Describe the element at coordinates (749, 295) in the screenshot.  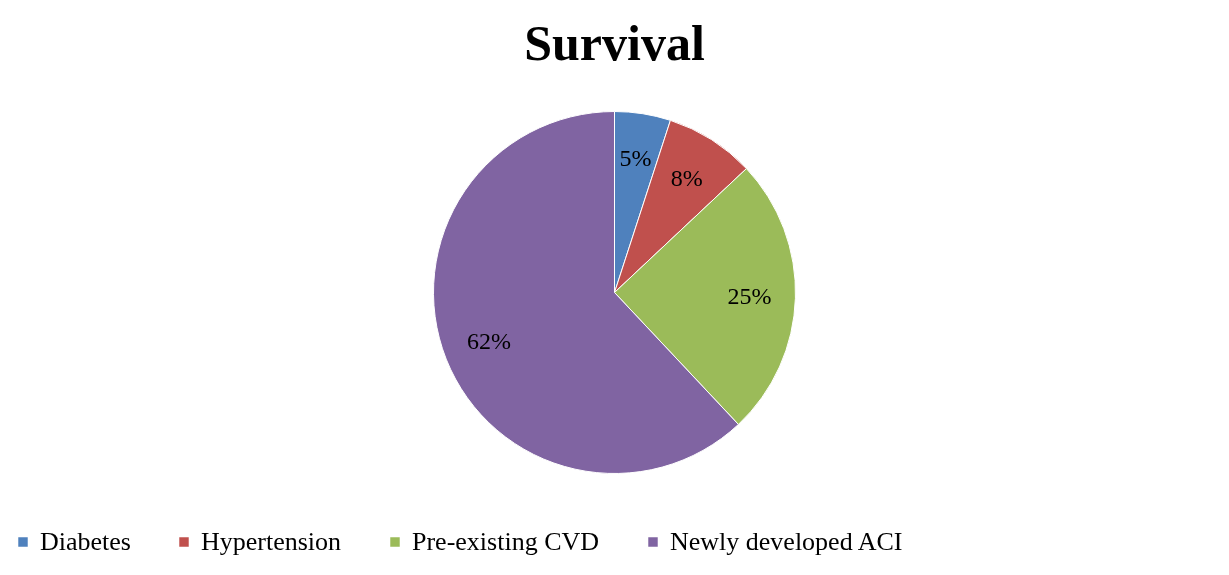
I see `data-label: 25%` at that location.